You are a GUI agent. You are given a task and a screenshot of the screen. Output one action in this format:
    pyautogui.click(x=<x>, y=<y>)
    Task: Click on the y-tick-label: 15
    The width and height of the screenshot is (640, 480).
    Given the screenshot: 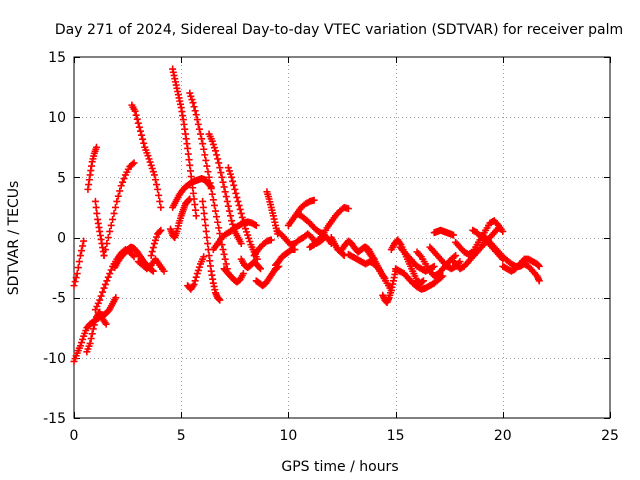 What is the action you would take?
    pyautogui.click(x=57, y=58)
    